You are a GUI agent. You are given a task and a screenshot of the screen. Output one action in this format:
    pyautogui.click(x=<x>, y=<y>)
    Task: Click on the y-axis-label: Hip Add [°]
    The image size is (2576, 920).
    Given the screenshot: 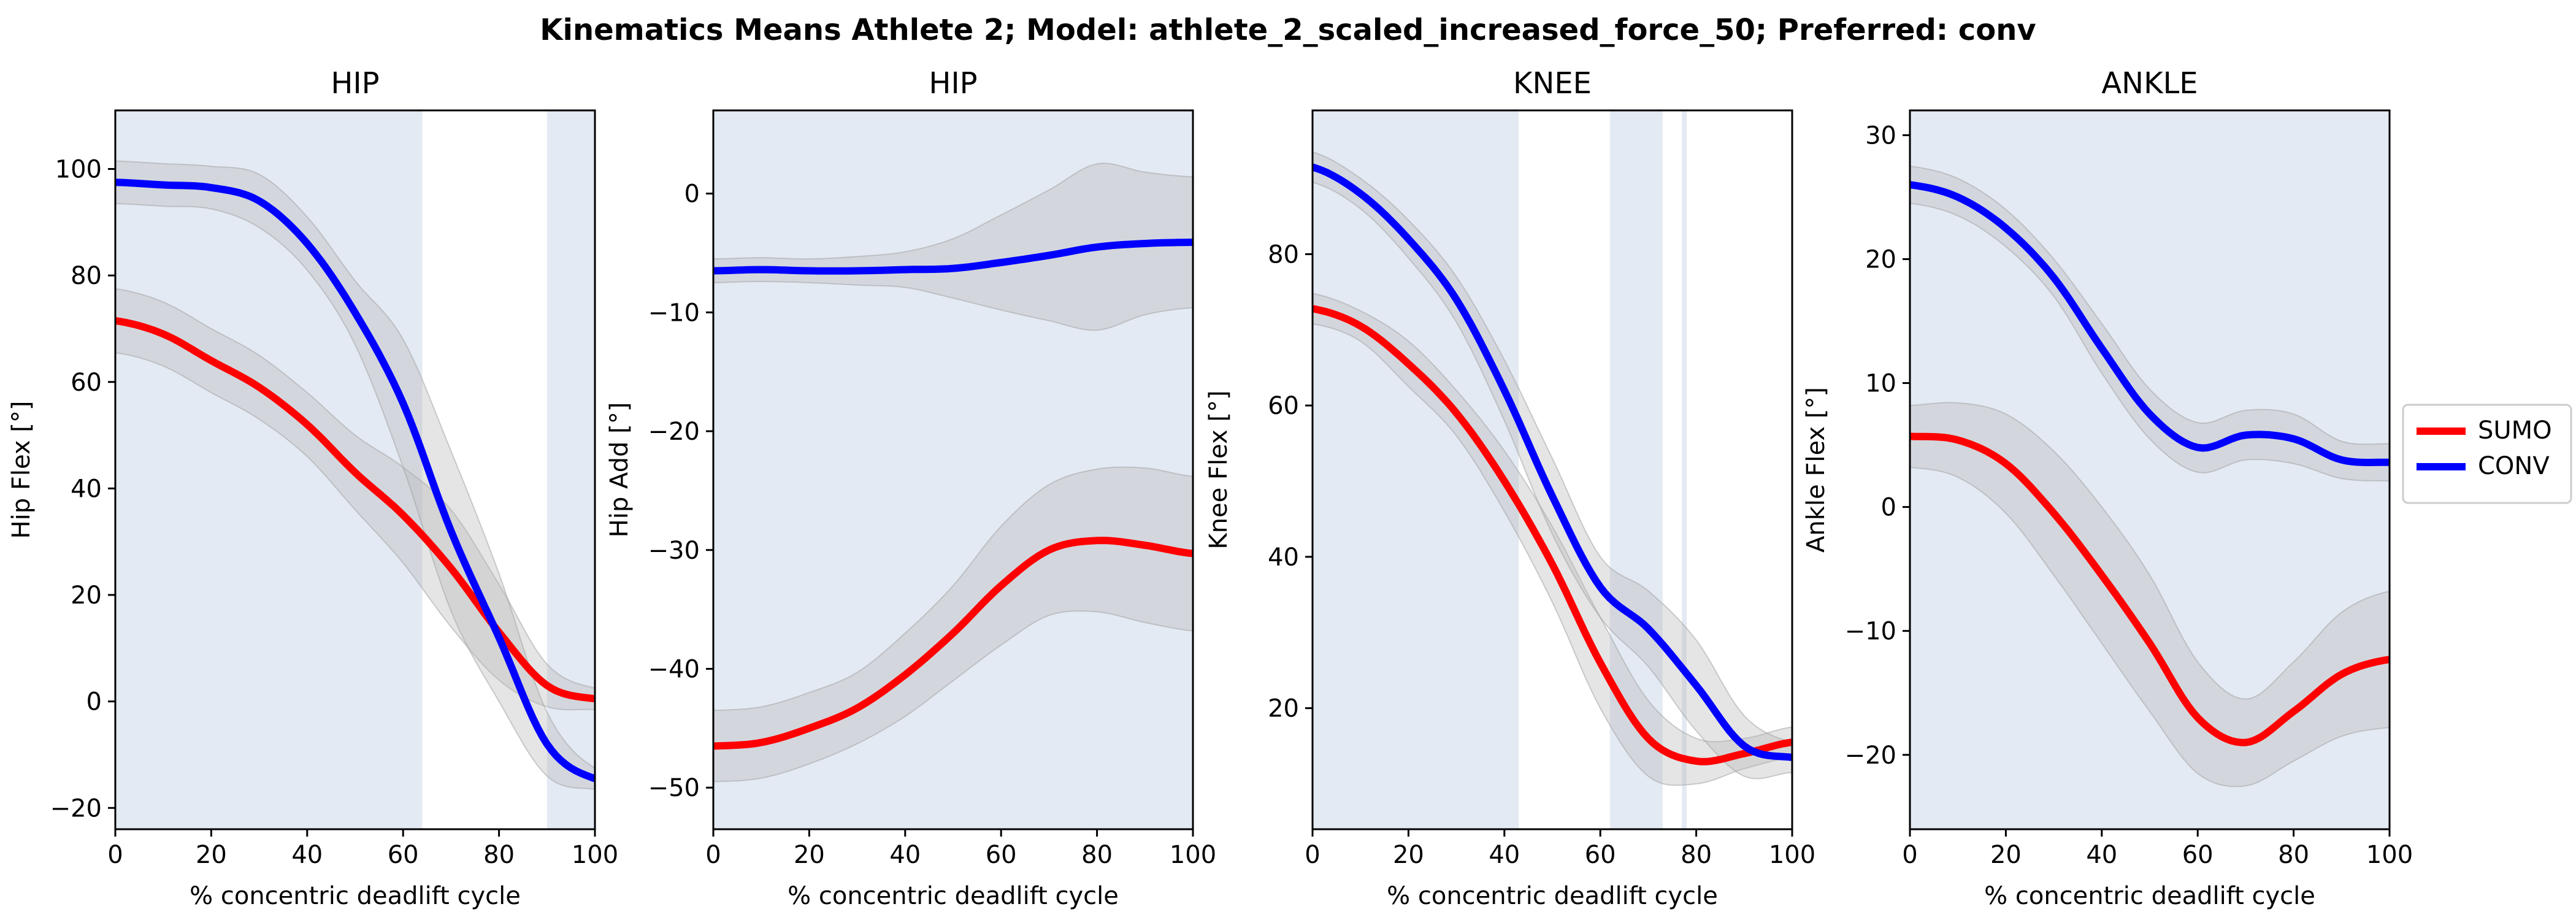 What is the action you would take?
    pyautogui.click(x=619, y=470)
    